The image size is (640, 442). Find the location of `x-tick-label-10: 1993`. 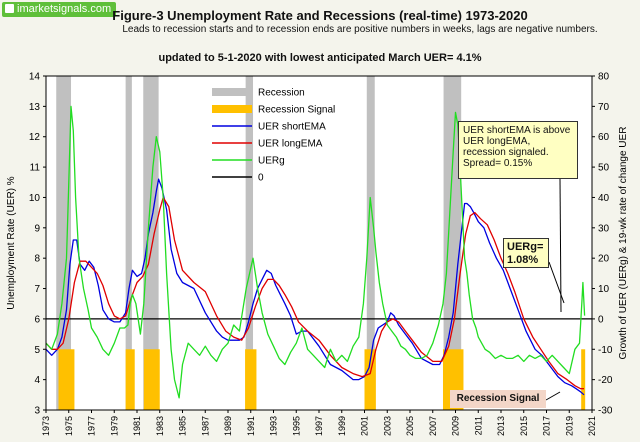

x-tick-label-10: 1993 is located at coordinates (274, 426).